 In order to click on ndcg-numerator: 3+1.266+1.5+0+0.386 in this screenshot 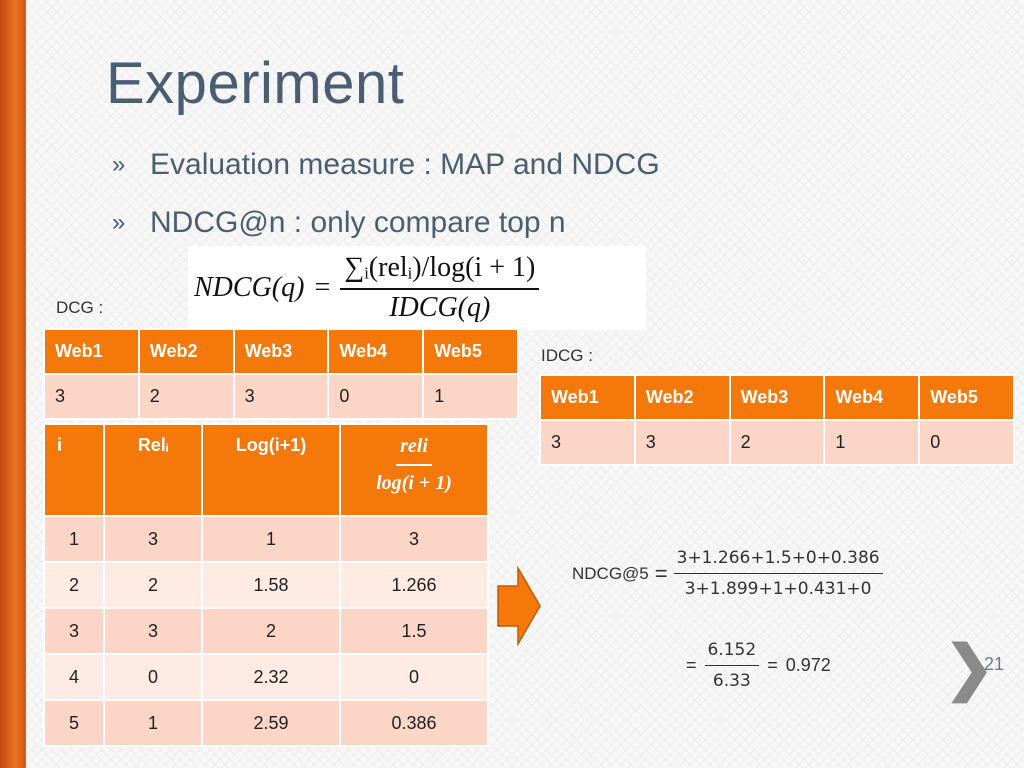, I will do `click(778, 561)`.